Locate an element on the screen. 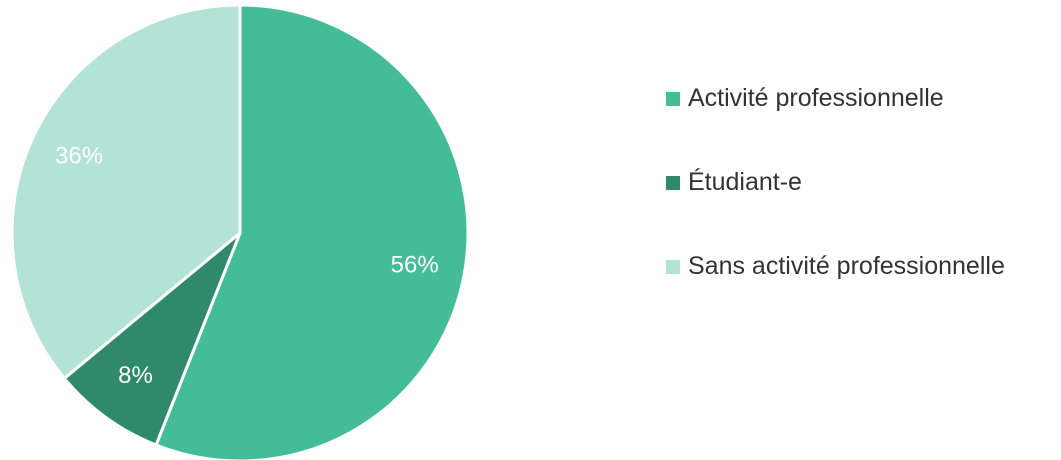  data-label: 56% is located at coordinates (415, 265).